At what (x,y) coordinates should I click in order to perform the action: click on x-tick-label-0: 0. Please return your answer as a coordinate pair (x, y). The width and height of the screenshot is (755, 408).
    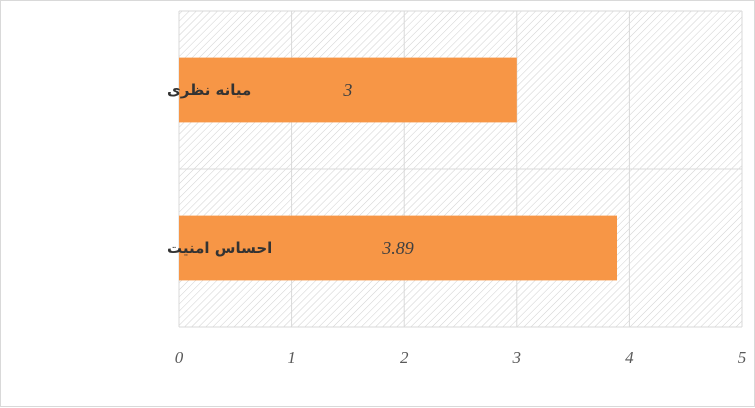
    Looking at the image, I should click on (179, 357).